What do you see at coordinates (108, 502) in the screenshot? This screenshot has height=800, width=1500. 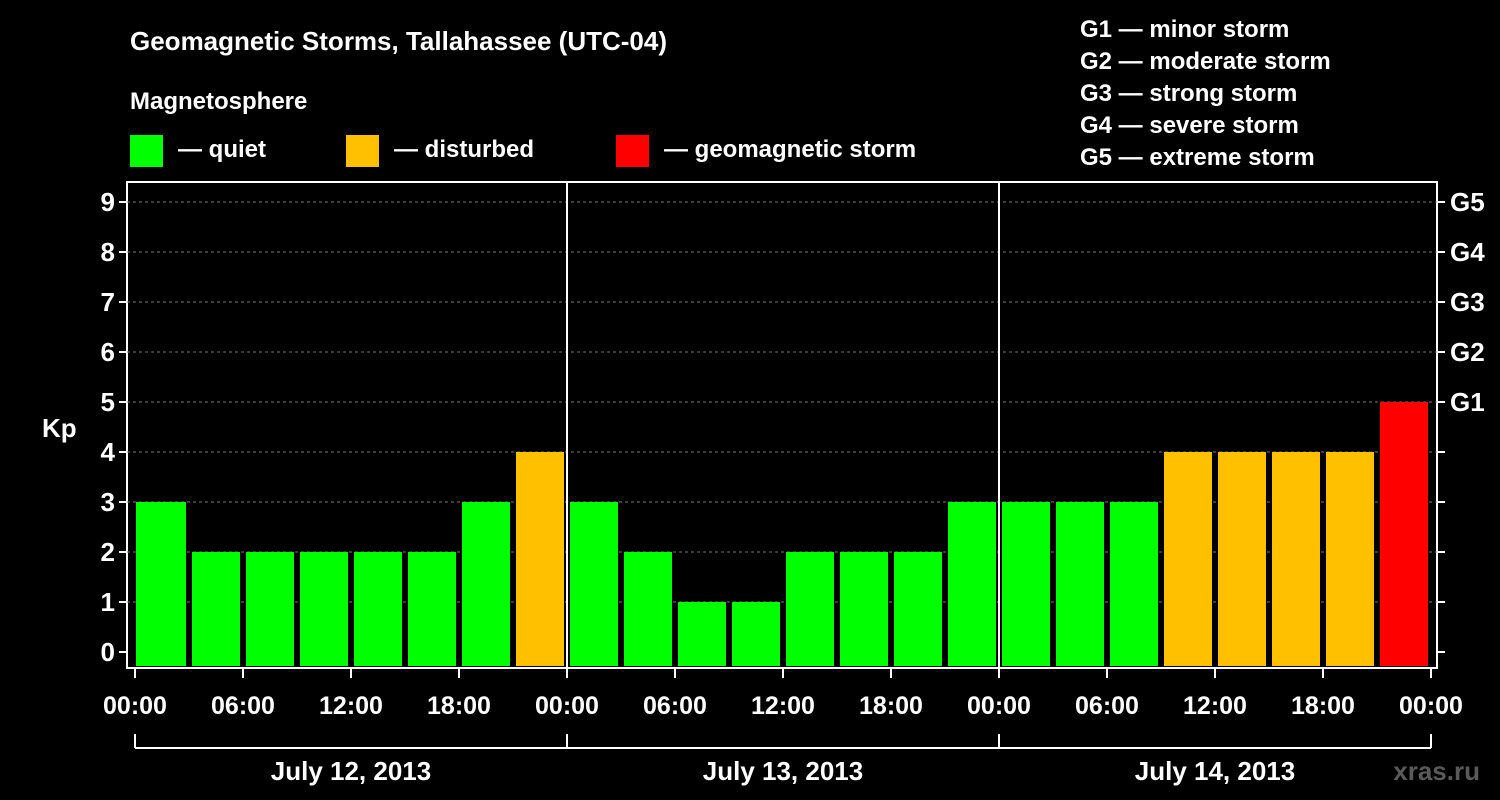 I see `y-tick-label: 3` at bounding box center [108, 502].